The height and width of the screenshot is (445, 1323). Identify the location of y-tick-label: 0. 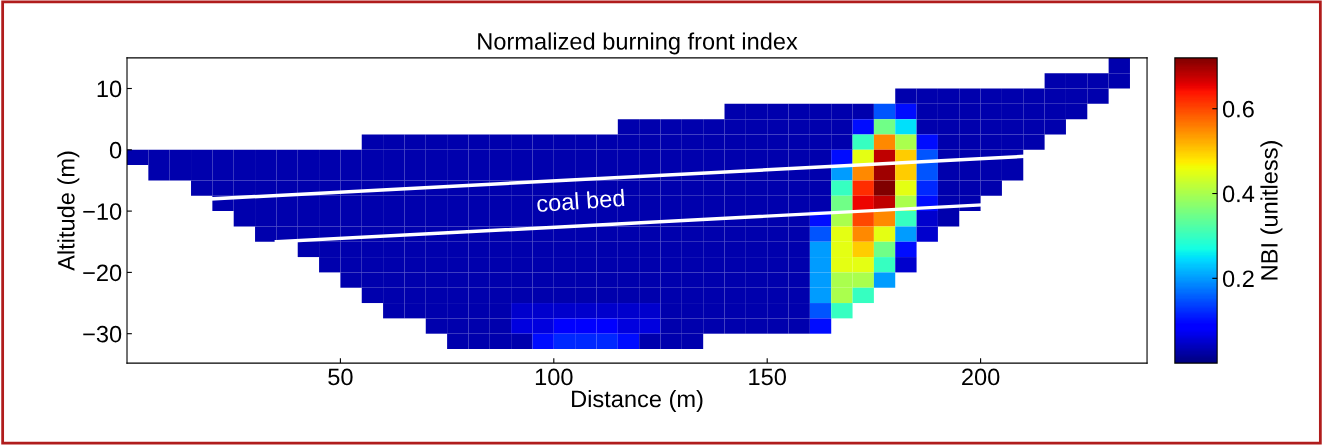
(115, 150).